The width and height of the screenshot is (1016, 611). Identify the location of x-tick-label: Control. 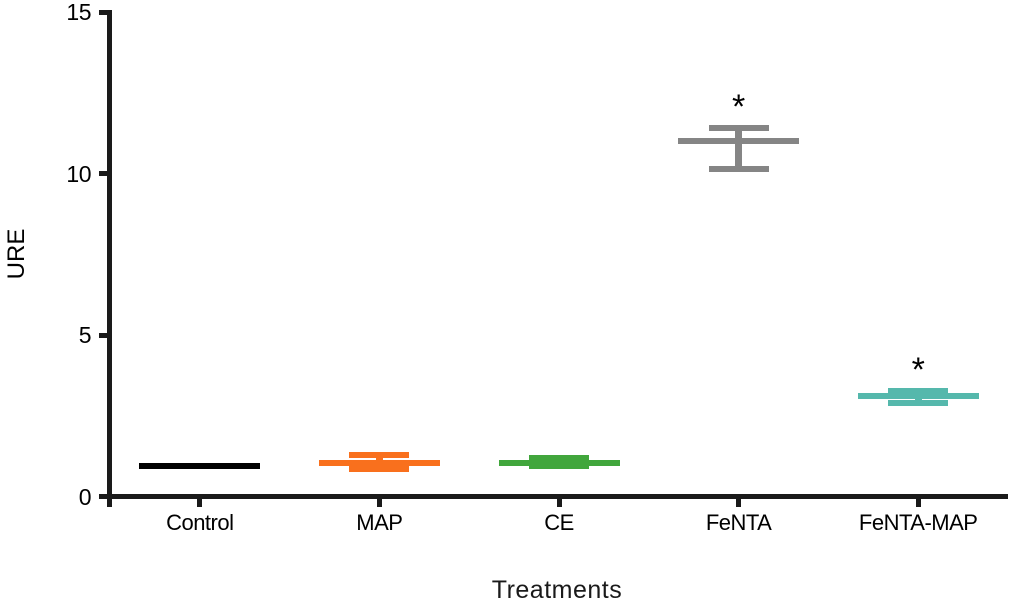
(200, 522).